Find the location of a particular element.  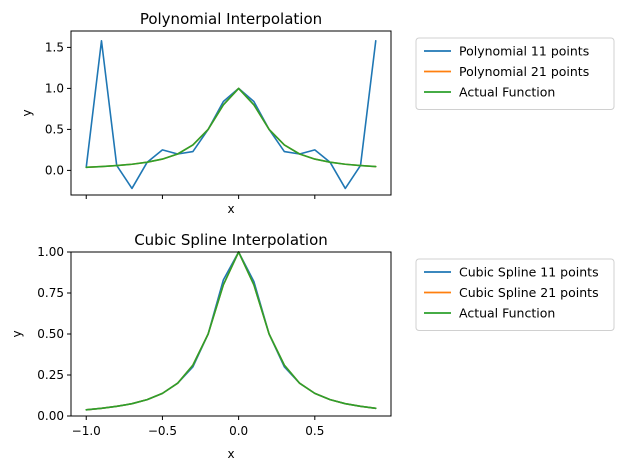

polynomial-ticks: 0.0 0.5 1.0 1.5 is located at coordinates (180, 119).